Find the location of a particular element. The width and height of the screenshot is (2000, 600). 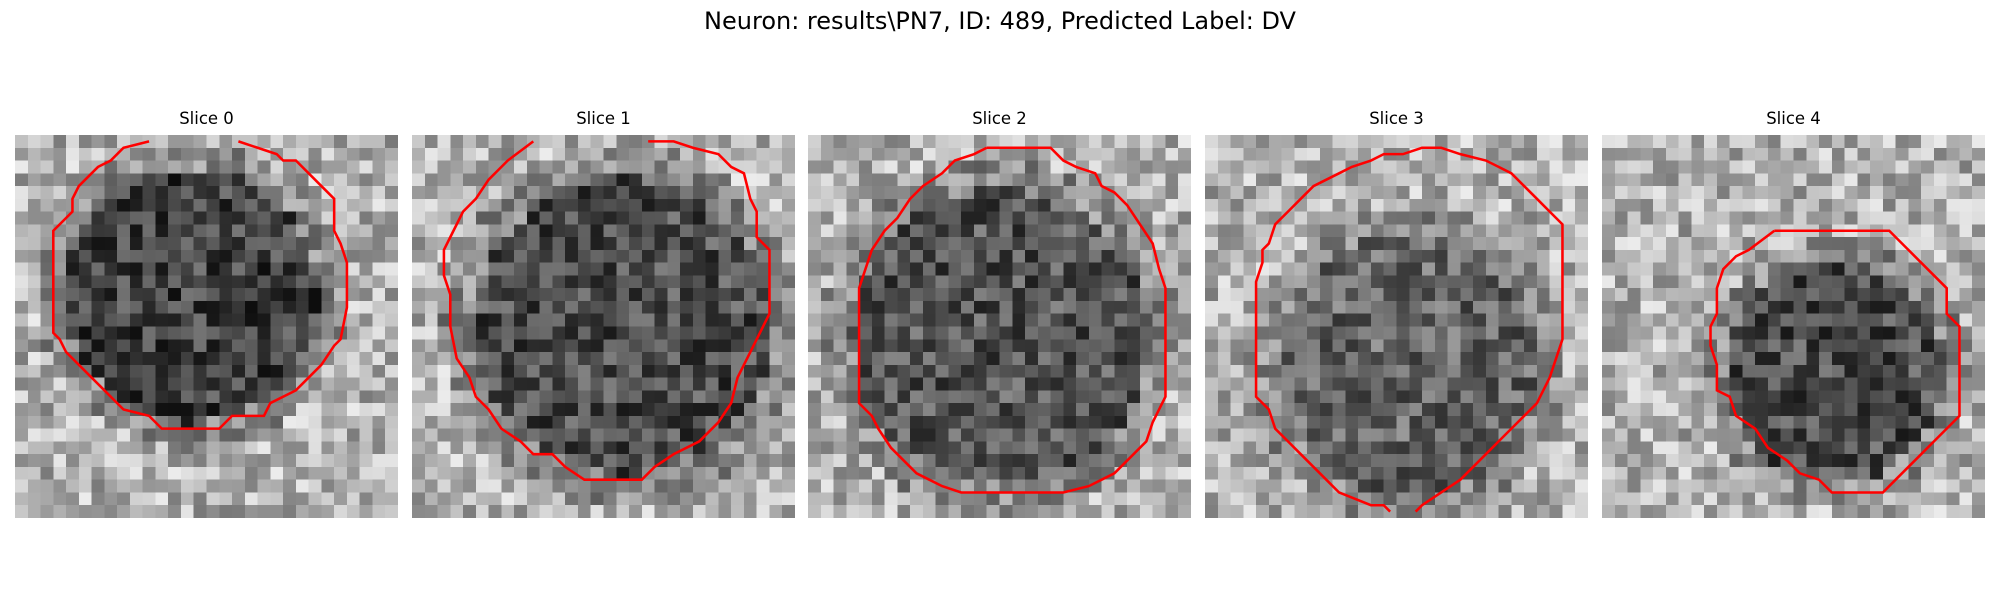

slice-title: Slice 0 is located at coordinates (206, 118).